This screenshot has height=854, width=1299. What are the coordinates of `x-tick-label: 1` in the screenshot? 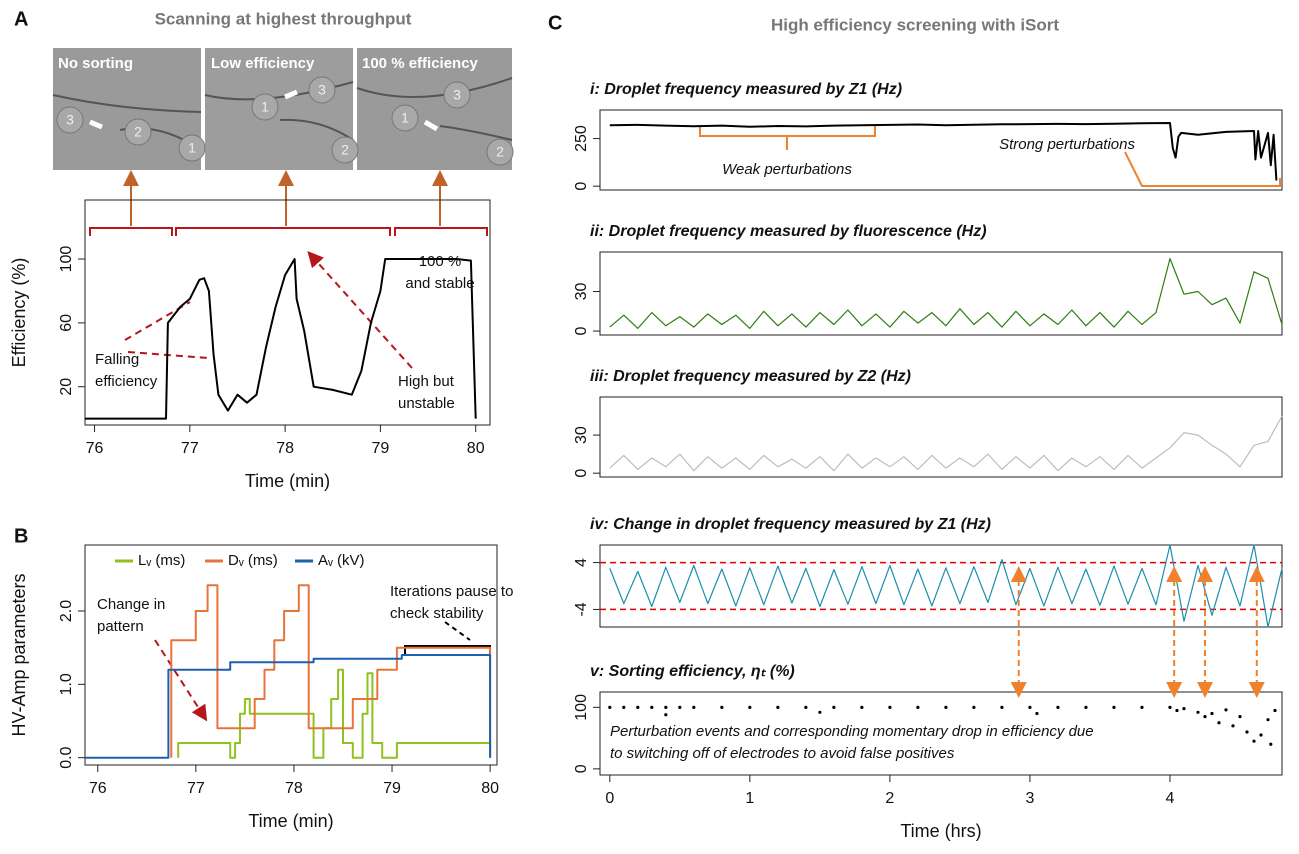 It's located at (749, 798).